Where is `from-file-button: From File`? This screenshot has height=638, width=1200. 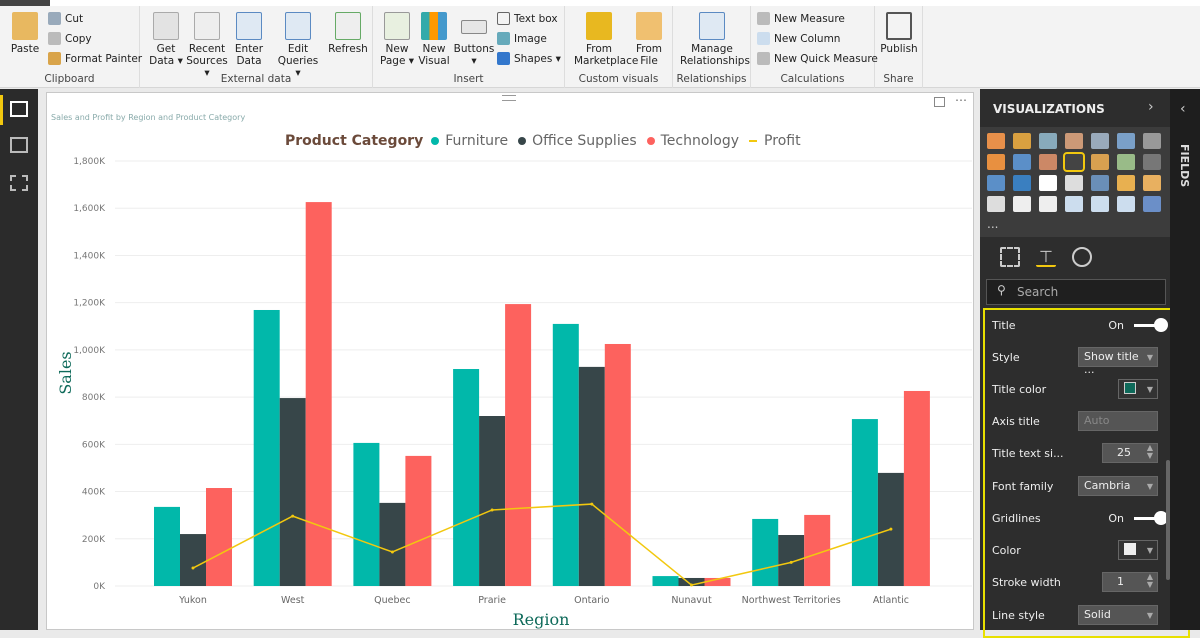 from-file-button: From File is located at coordinates (649, 39).